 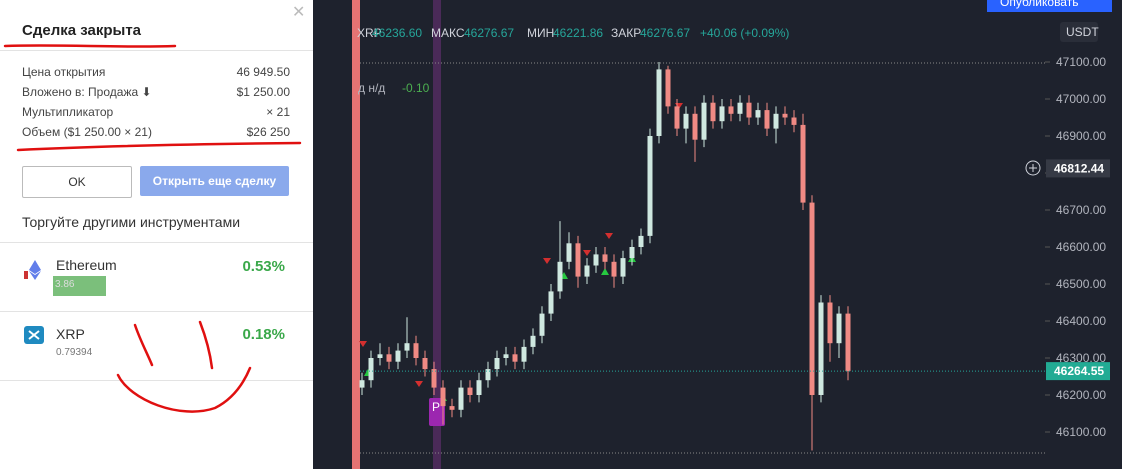 I want to click on row-value: $1 250.00, so click(x=263, y=92).